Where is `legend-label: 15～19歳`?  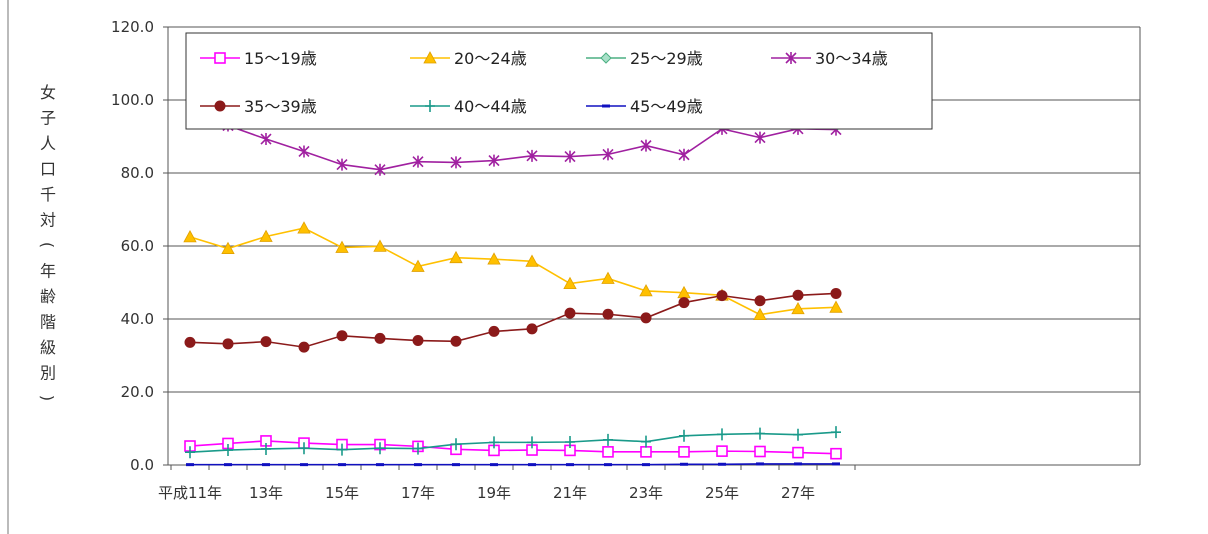
legend-label: 15～19歳 is located at coordinates (280, 58).